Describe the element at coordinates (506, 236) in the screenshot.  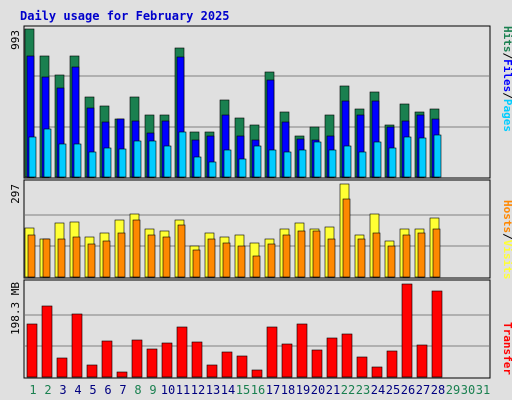
I see `legend-part-middle-1: /` at that location.